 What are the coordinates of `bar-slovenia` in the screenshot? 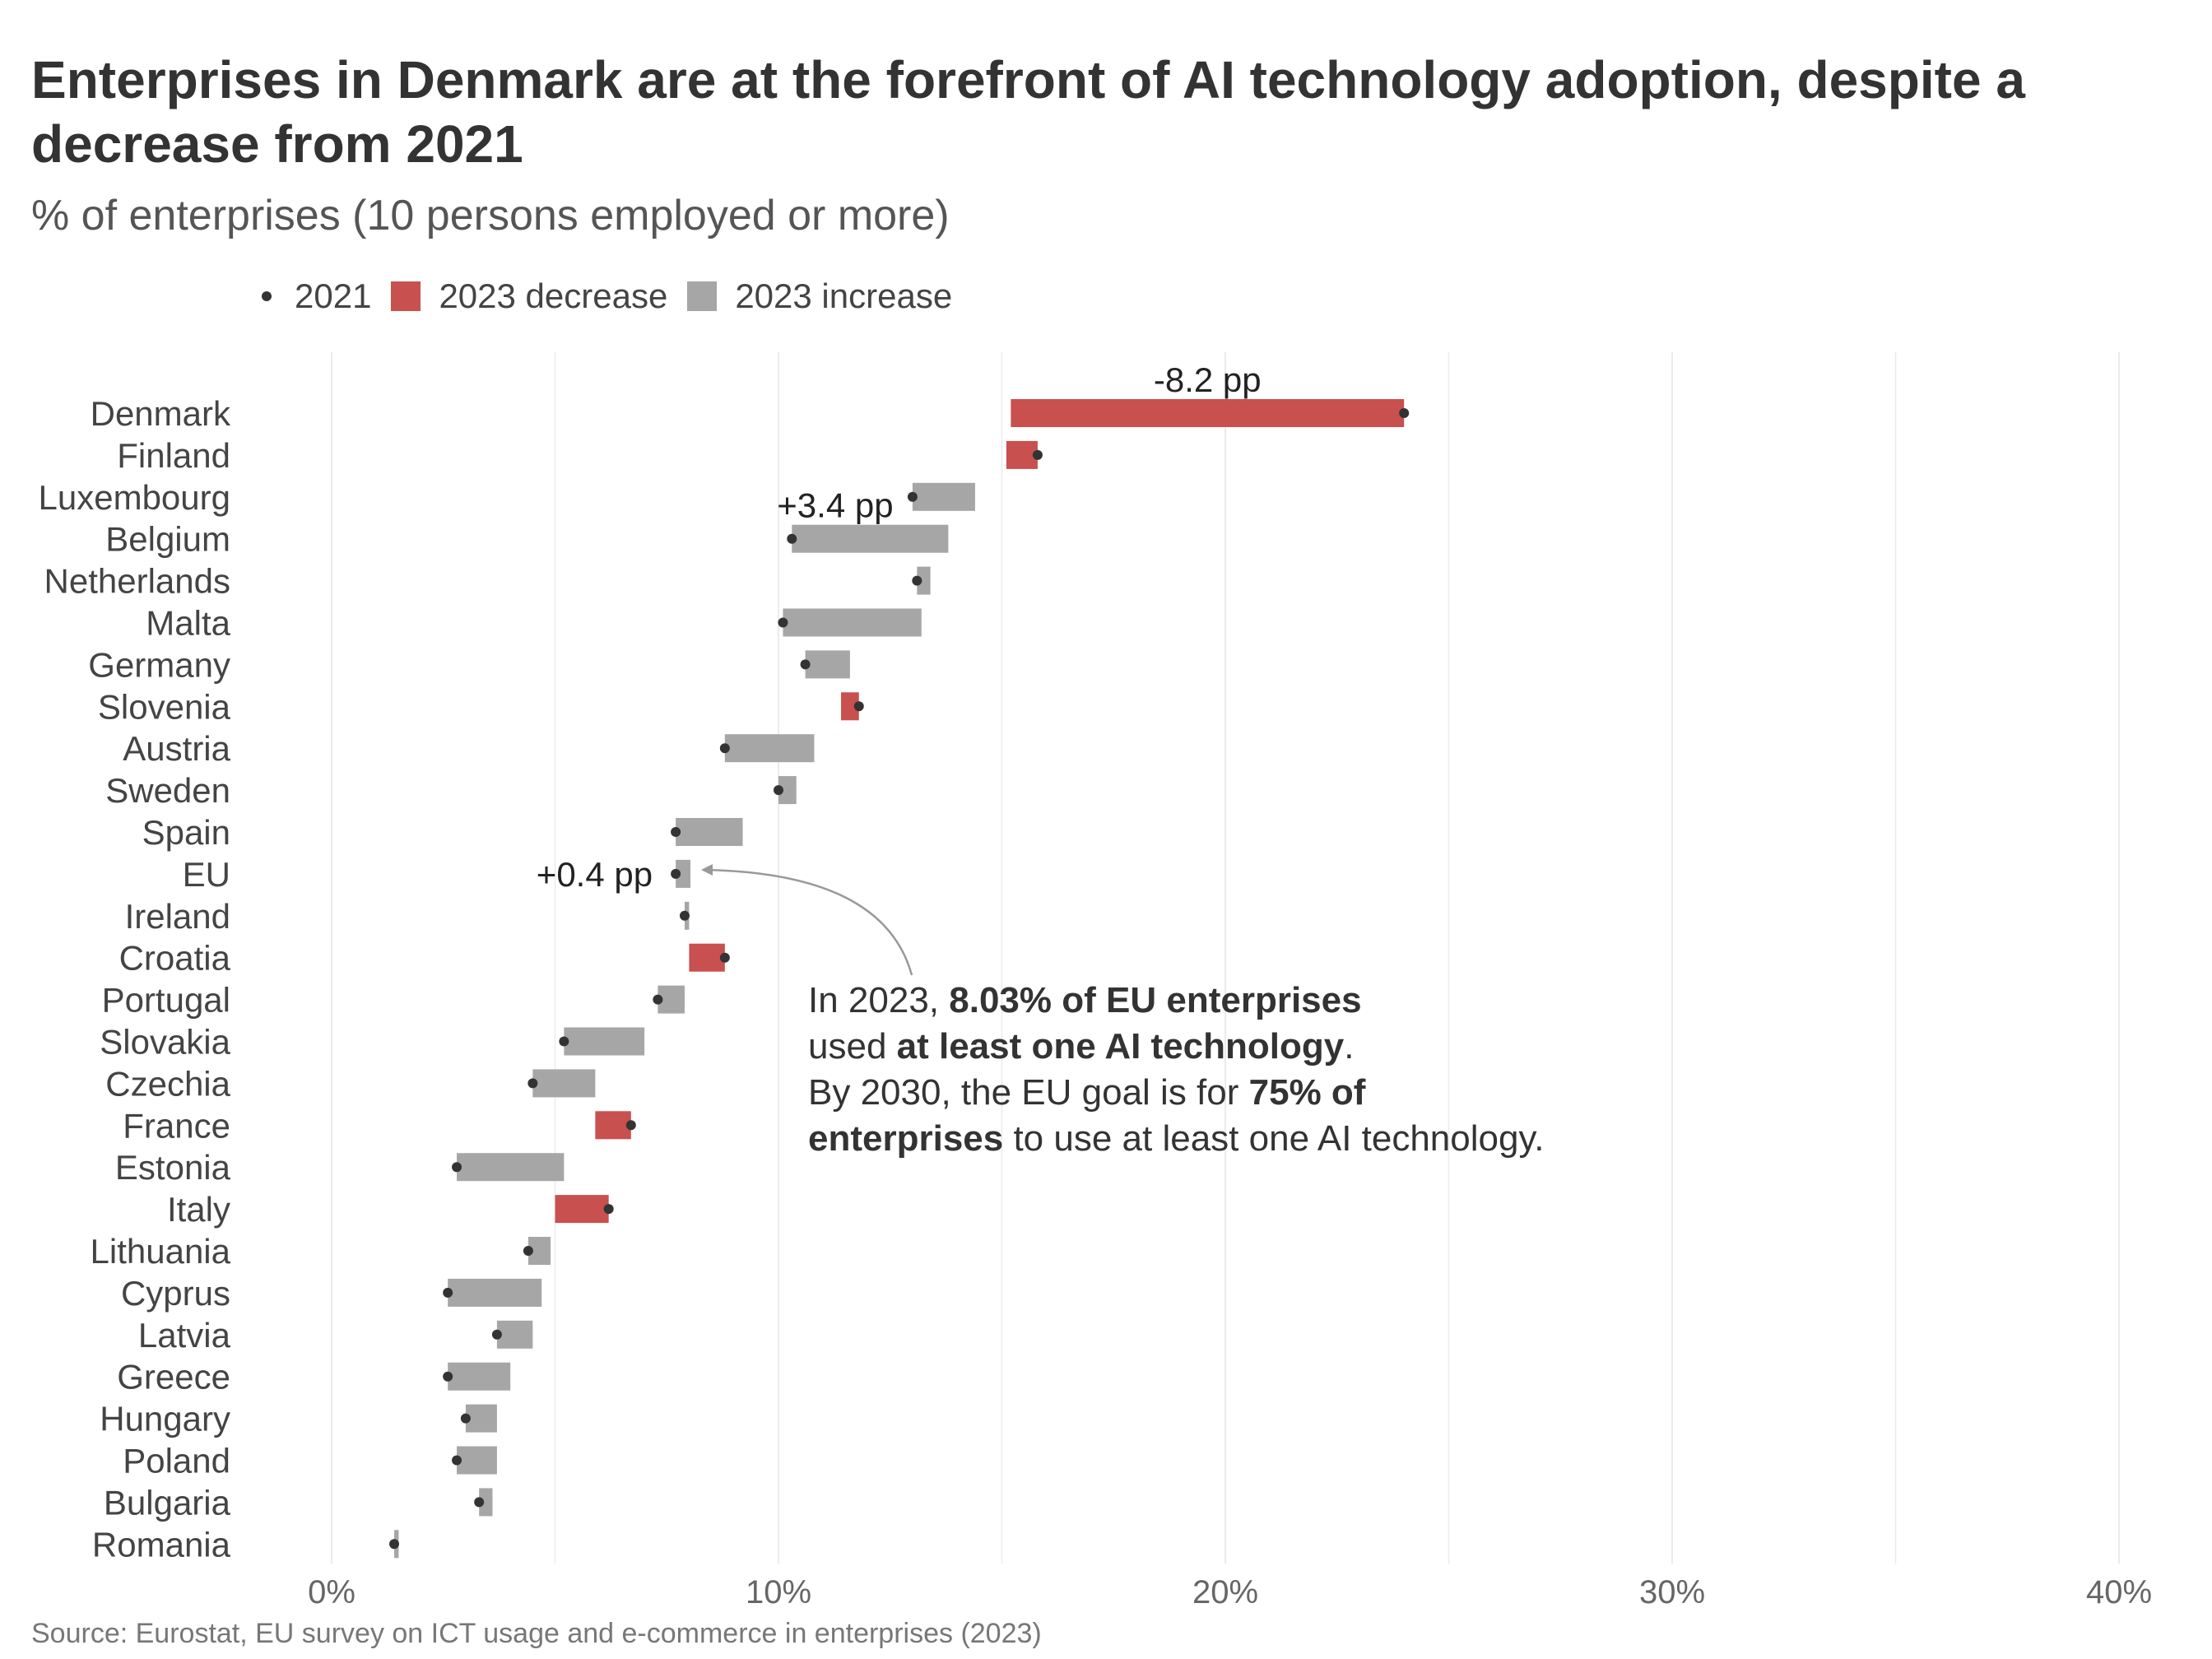 It's located at (850, 706).